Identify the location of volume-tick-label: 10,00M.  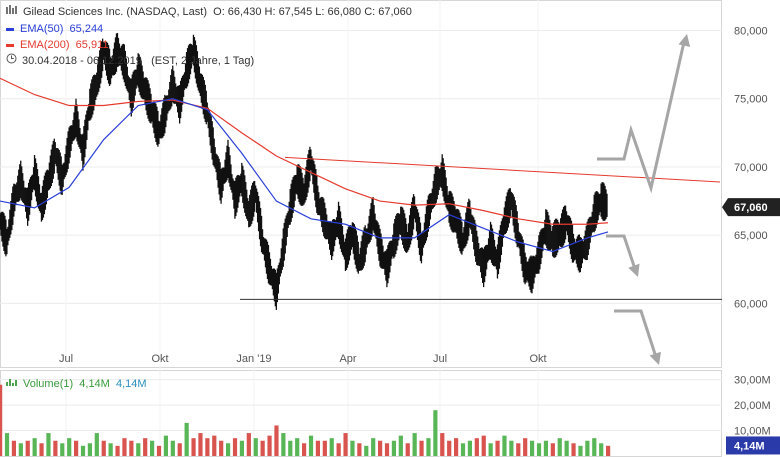
(752, 432).